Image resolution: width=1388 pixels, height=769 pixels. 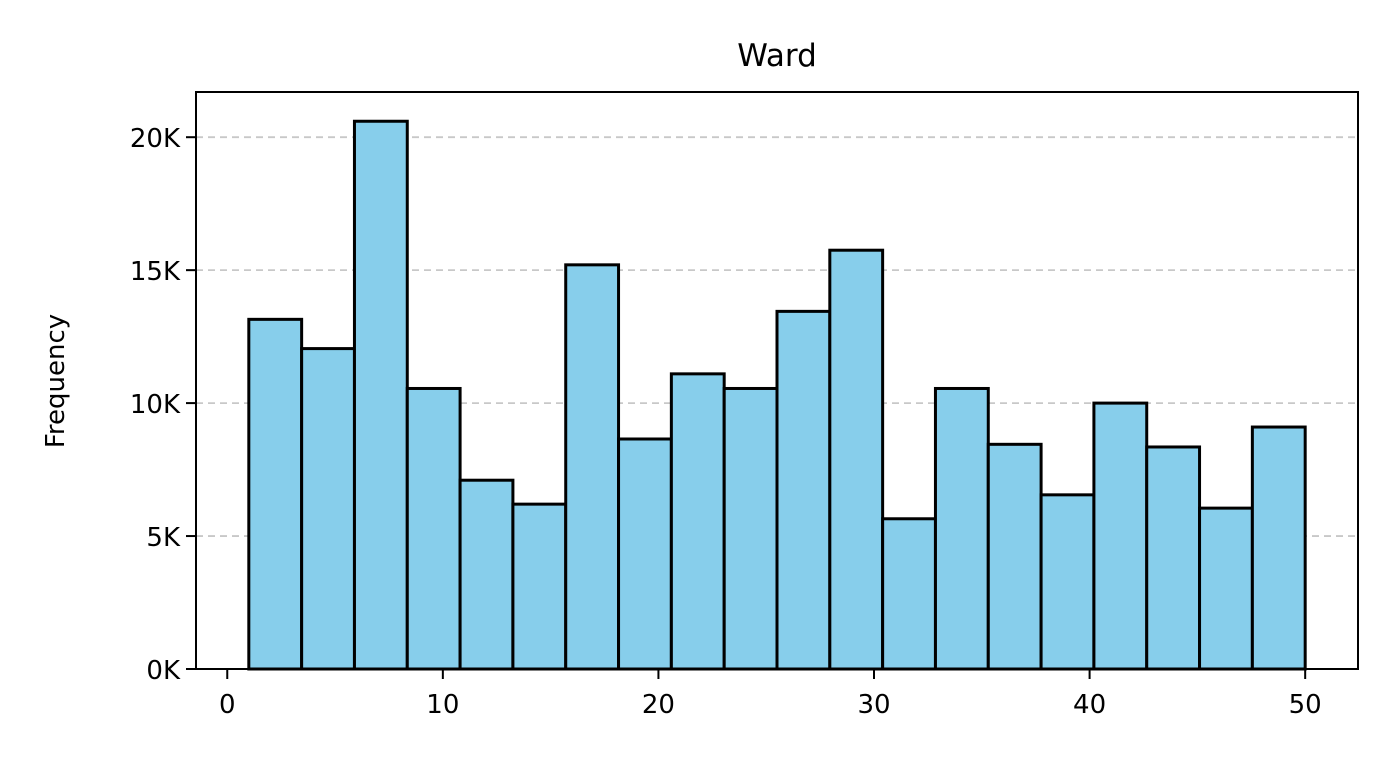 I want to click on x-tick-label-2: 20, so click(x=658, y=705).